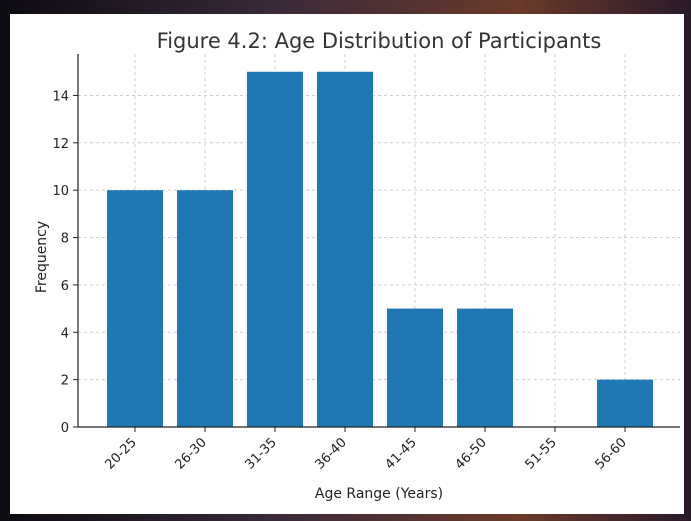 Image resolution: width=691 pixels, height=521 pixels. What do you see at coordinates (191, 453) in the screenshot?
I see `x-tick-label: 26-30` at bounding box center [191, 453].